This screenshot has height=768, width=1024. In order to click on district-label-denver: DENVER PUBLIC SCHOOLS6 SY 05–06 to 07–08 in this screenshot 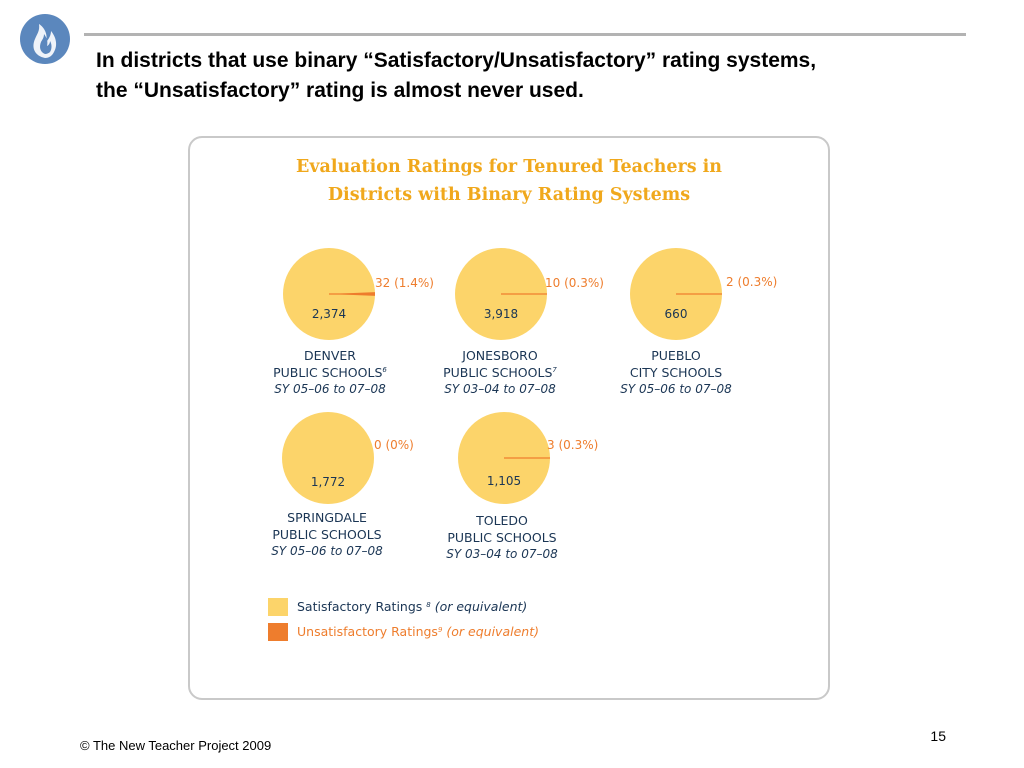, I will do `click(330, 372)`.